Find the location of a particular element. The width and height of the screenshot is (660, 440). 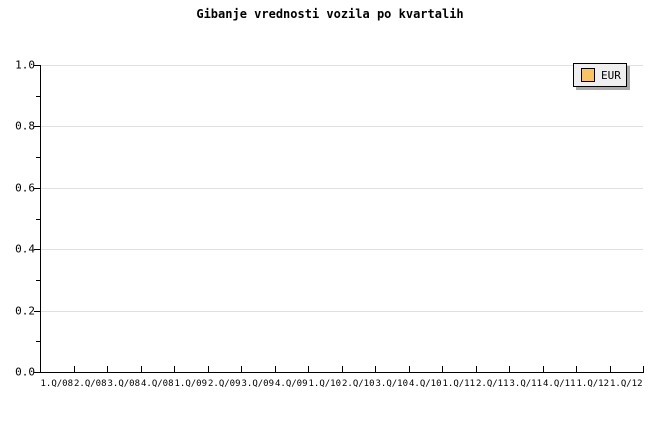

x-axis-label: 2.Q/08 is located at coordinates (90, 384).